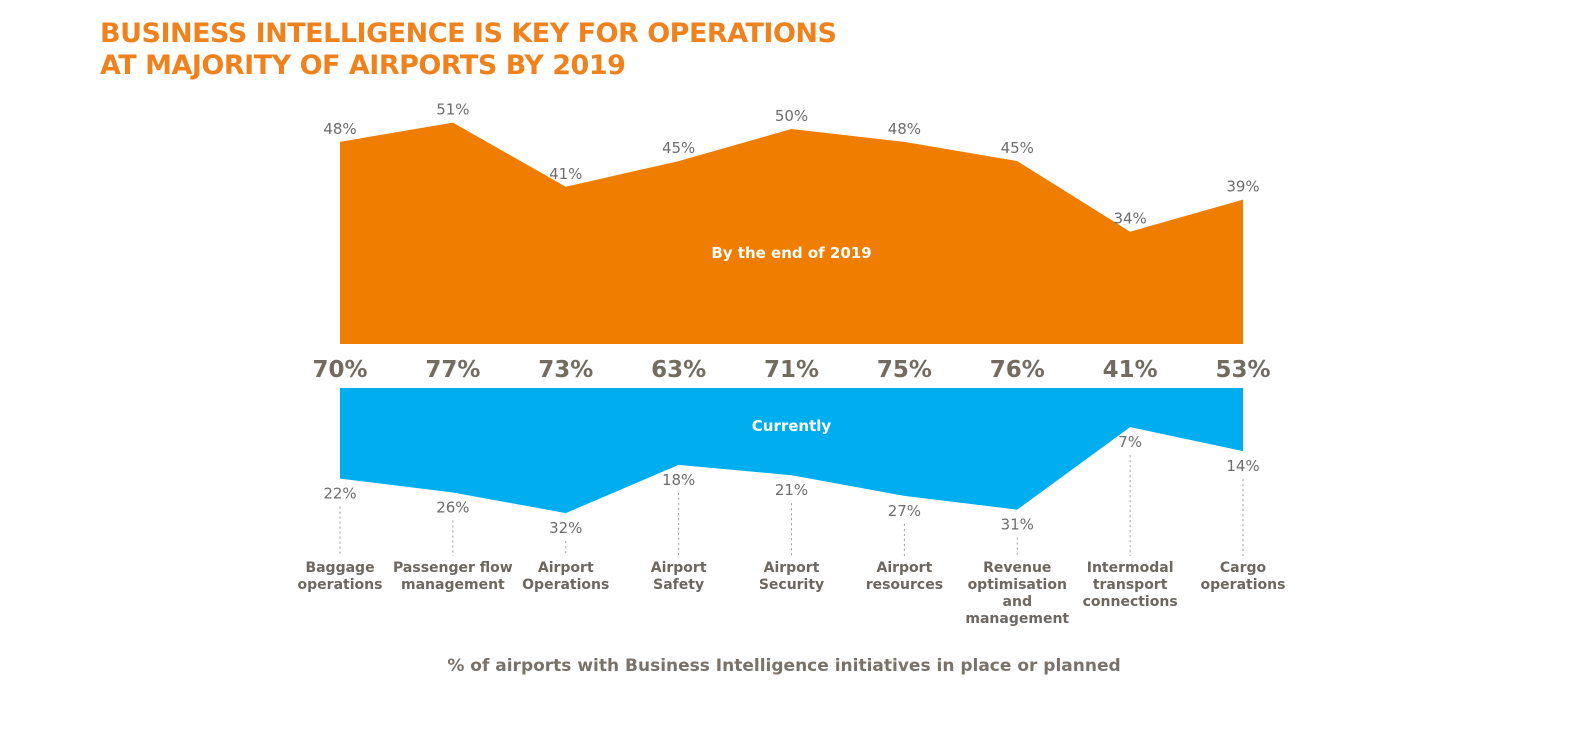 The width and height of the screenshot is (1584, 731). I want to click on total-label: 73%, so click(565, 370).